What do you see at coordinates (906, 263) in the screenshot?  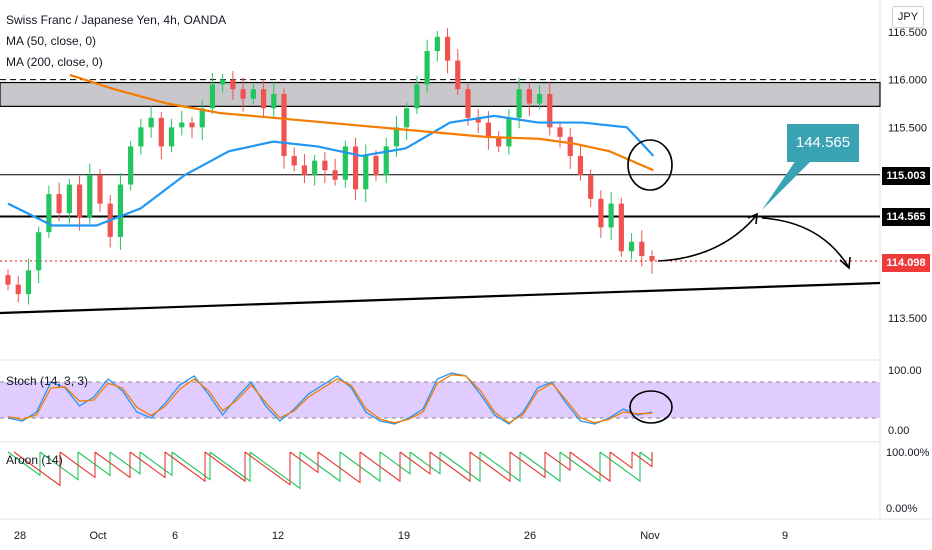 I see `last-price-tag: 114.098` at bounding box center [906, 263].